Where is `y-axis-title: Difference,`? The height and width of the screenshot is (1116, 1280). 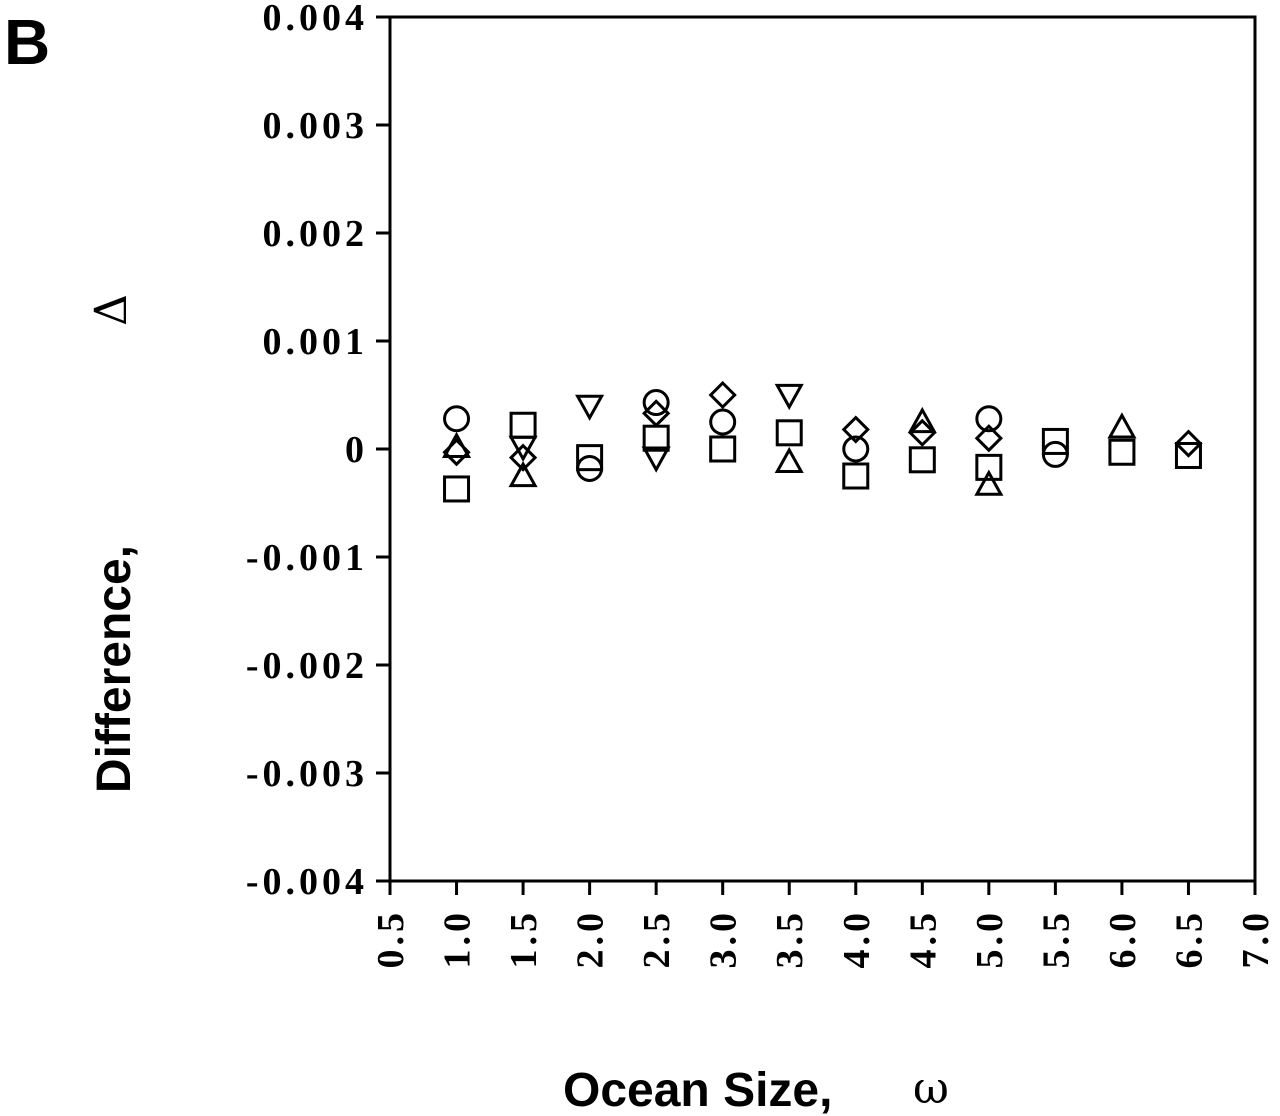
y-axis-title: Difference, is located at coordinates (114, 669).